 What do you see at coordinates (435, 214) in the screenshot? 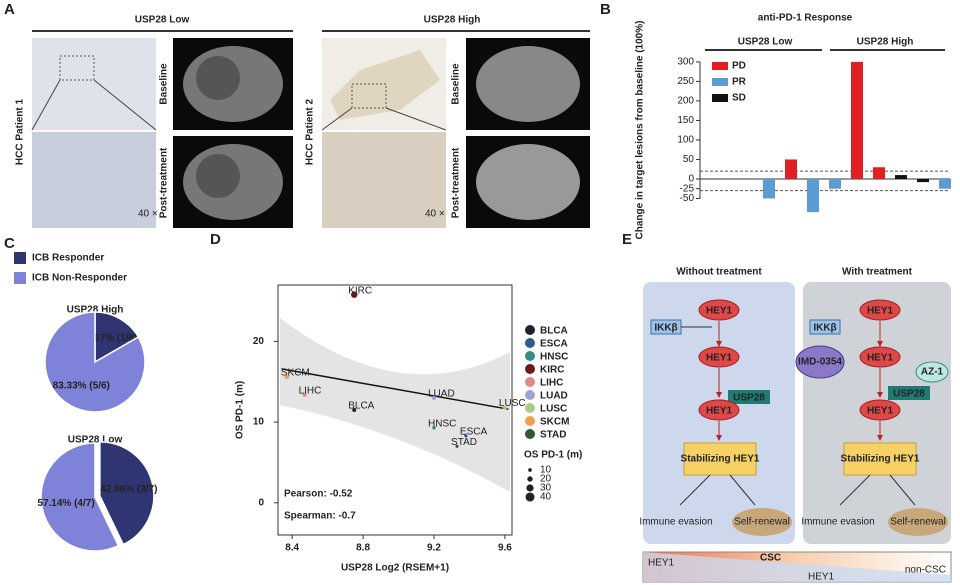
I see `magnification: 40 ×` at bounding box center [435, 214].